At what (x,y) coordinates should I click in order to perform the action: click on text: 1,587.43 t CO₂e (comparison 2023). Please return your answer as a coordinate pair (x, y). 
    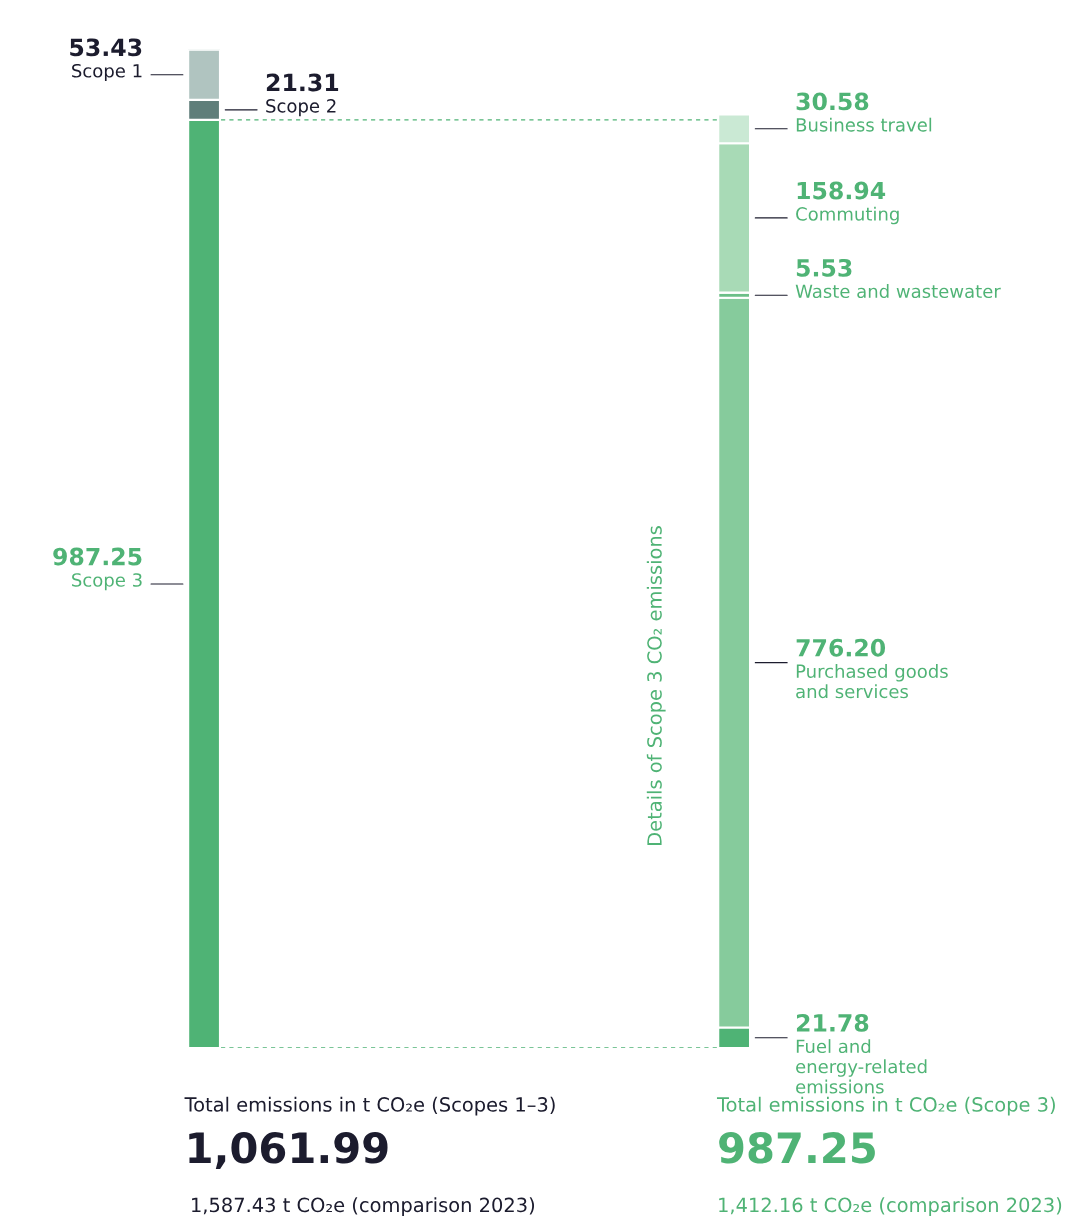
    Looking at the image, I should click on (363, 1207).